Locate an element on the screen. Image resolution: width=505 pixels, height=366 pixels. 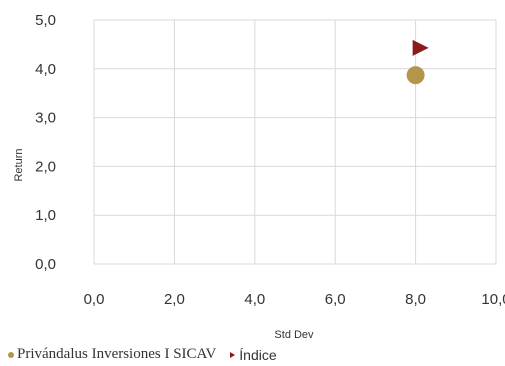
legend-item-fund: Privándalus Inversiones I SICAV is located at coordinates (112, 354).